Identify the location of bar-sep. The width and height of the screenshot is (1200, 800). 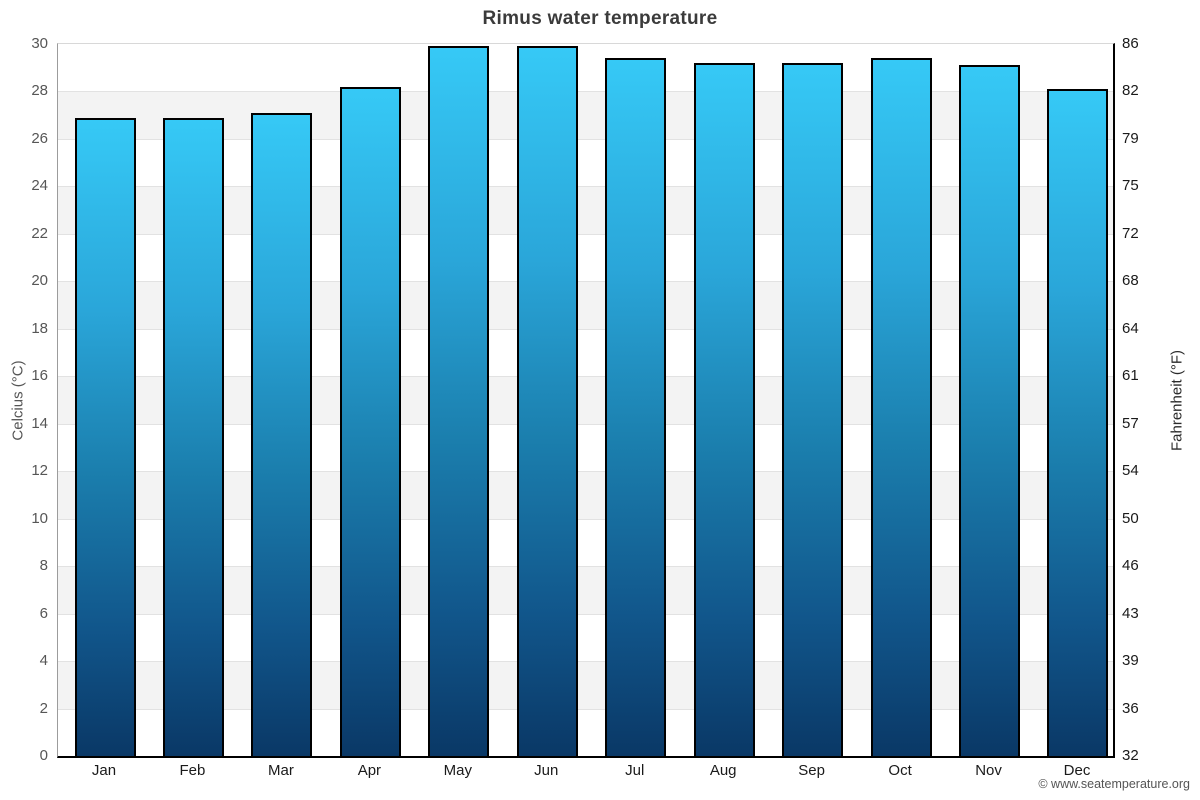
(813, 409).